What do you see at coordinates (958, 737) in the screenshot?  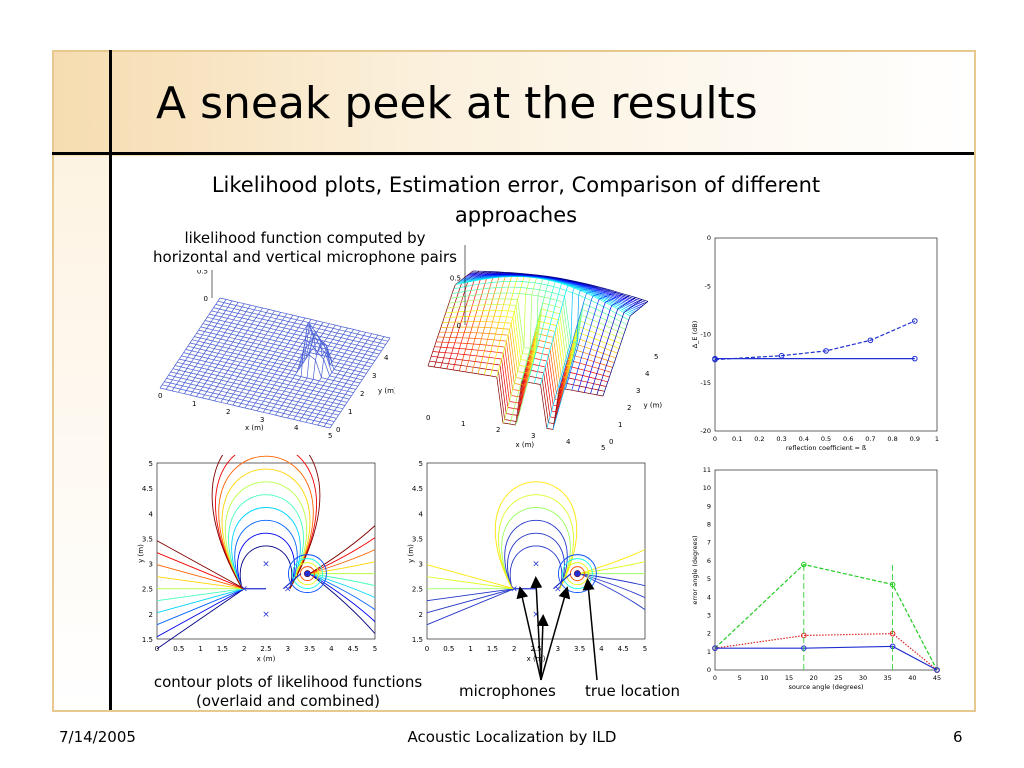 I see `footer-page-number: 6` at bounding box center [958, 737].